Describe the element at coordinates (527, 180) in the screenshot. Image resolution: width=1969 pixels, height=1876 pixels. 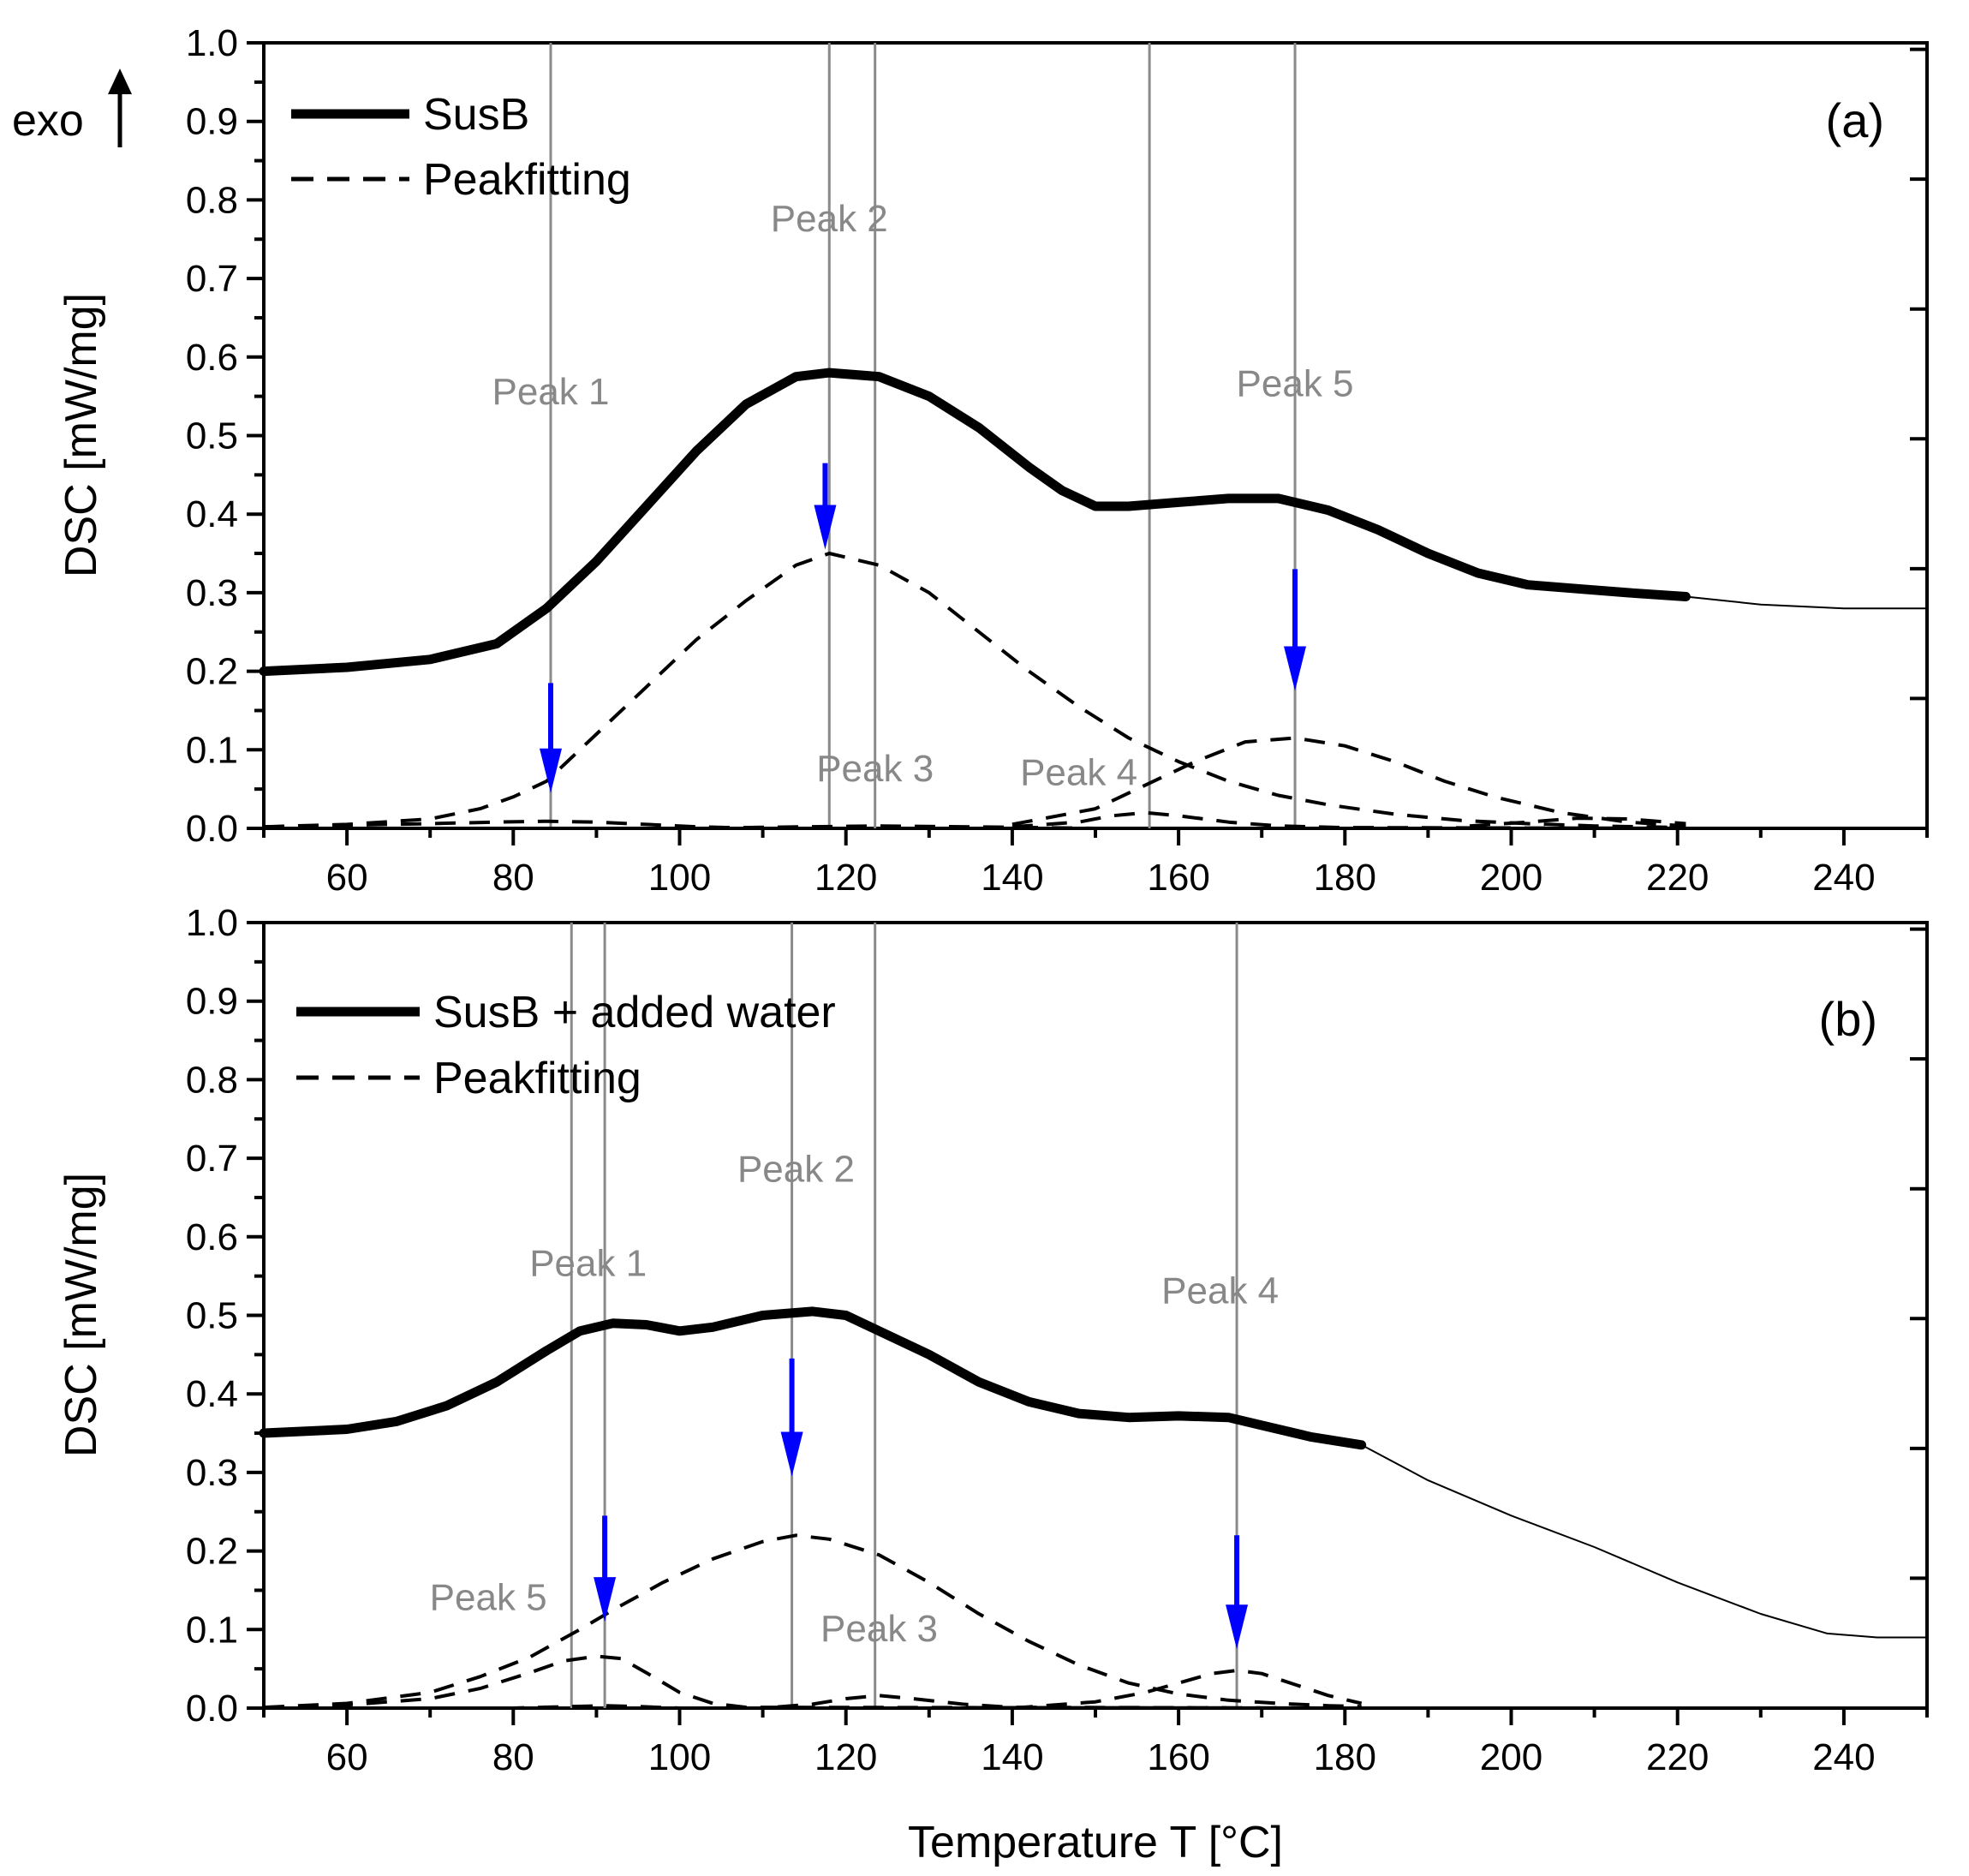
I see `legend-label-peakfitting-a: Peakfitting` at that location.